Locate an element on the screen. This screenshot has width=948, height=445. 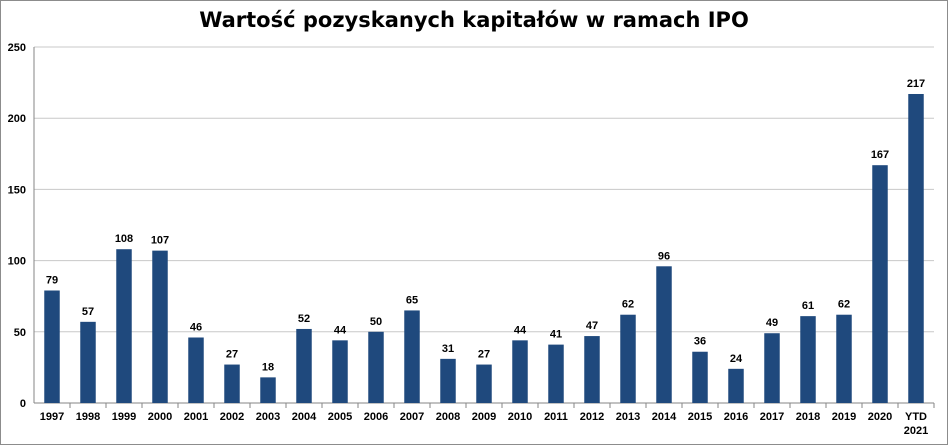
y-tick-label: 0 is located at coordinates (23, 404).